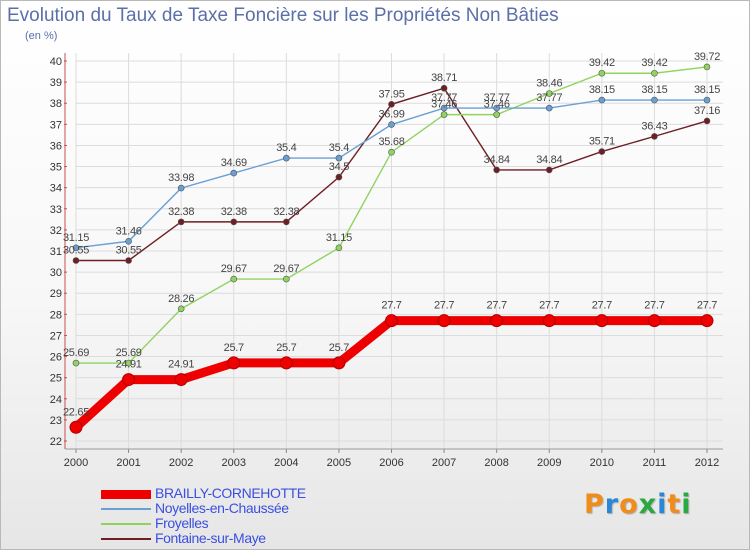  What do you see at coordinates (76, 238) in the screenshot?
I see `data-label: 31.15` at bounding box center [76, 238].